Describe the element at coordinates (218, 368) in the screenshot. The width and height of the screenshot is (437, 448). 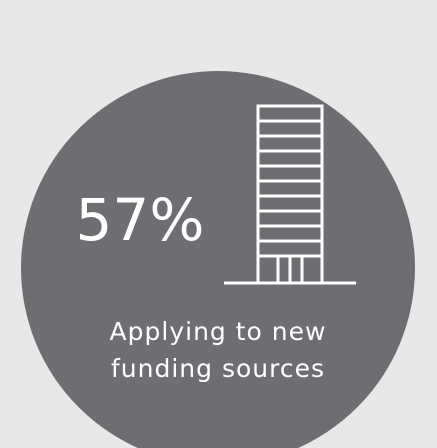
I see `stat-label: funding sources` at that location.